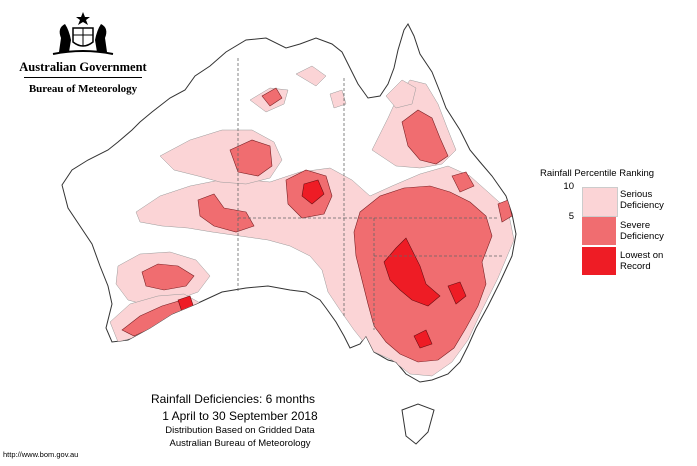  I want to click on caption-method: Distribution Based on Gridded Data, so click(240, 430).